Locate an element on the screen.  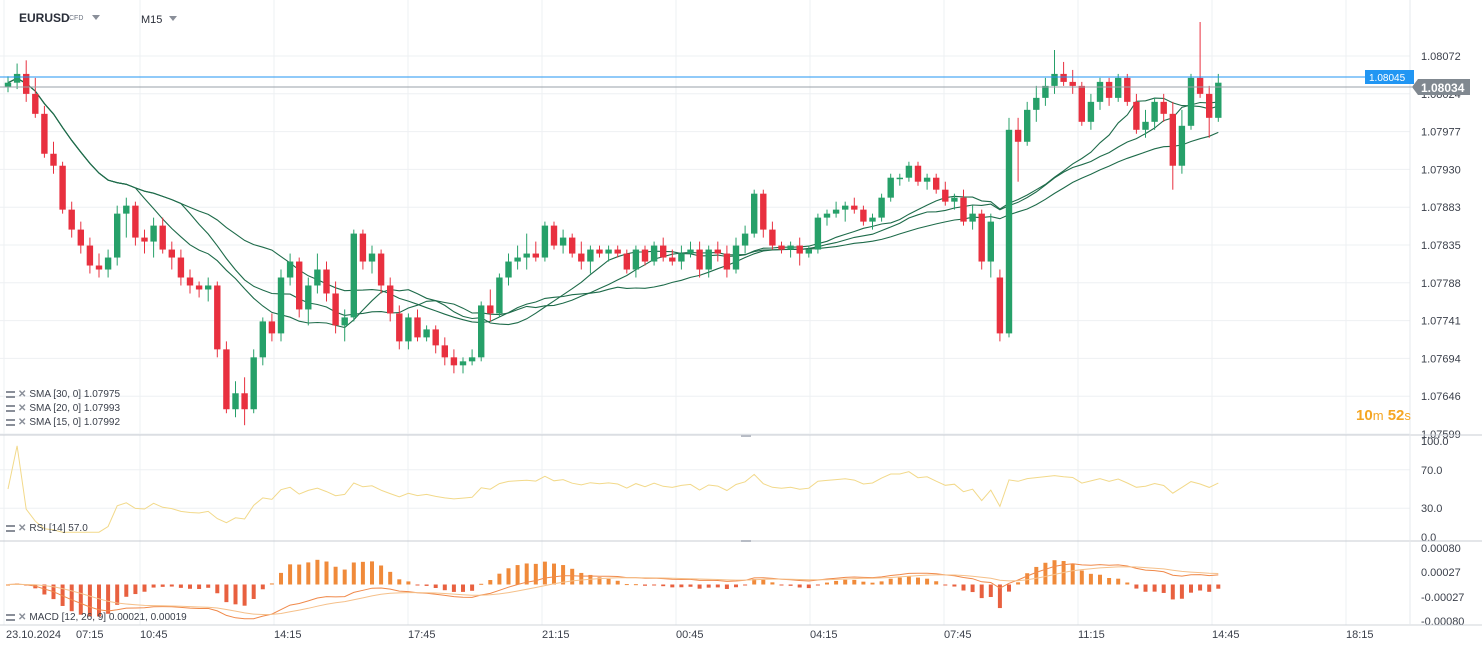
macd-tick-label: -0.00080 is located at coordinates (1442, 622).